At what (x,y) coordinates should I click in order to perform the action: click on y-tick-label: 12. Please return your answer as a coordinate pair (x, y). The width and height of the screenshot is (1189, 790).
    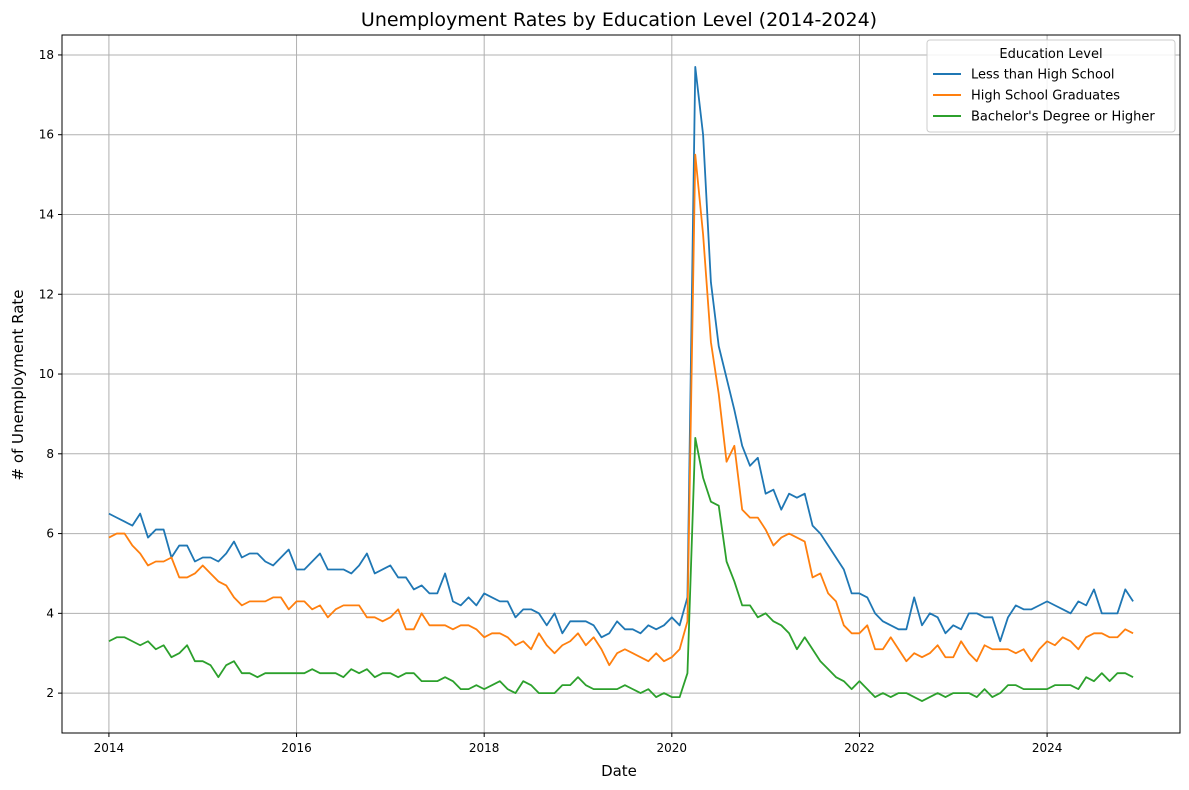
    Looking at the image, I should click on (46, 294).